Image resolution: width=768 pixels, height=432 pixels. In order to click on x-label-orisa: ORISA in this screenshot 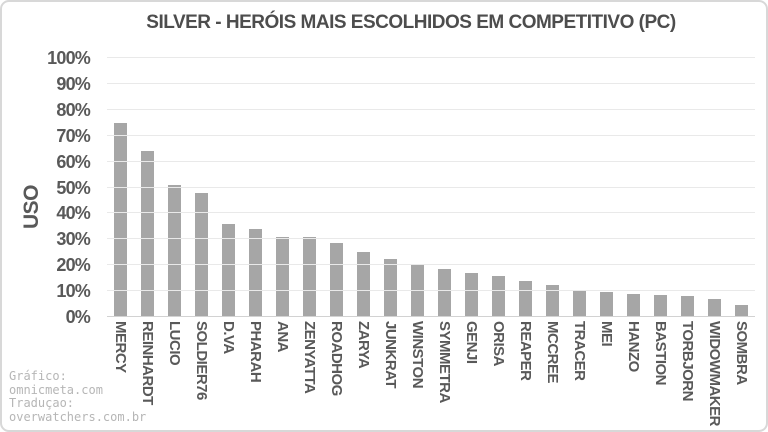, I will do `click(498, 344)`.